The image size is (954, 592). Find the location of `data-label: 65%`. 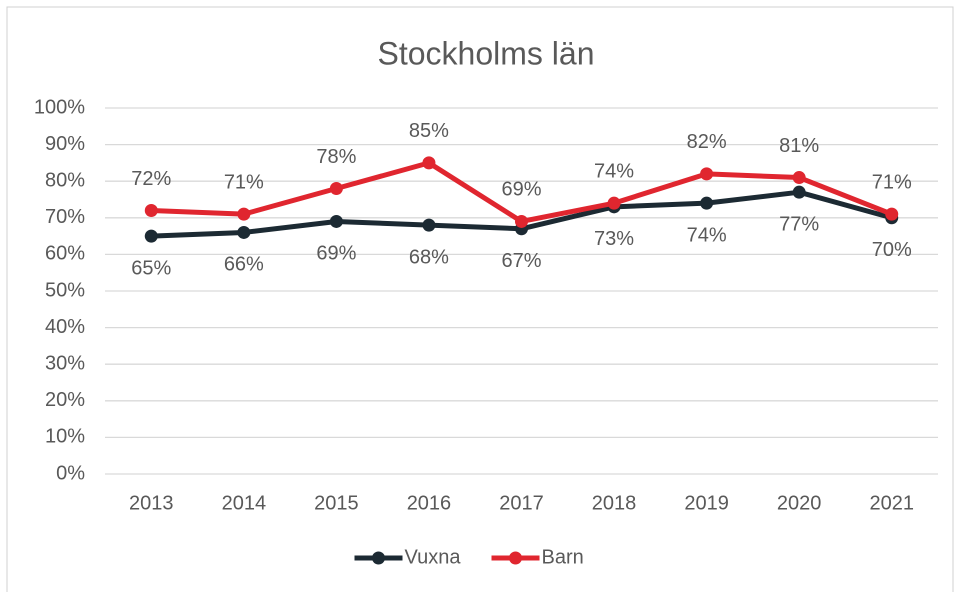

data-label: 65% is located at coordinates (151, 268).